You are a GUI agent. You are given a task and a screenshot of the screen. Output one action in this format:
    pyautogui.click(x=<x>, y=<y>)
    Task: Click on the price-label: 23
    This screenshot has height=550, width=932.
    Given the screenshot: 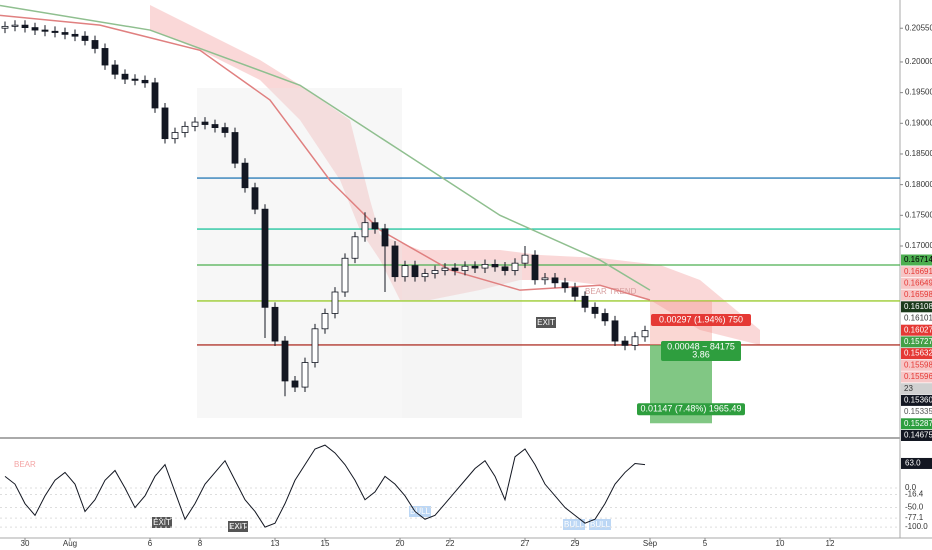 What is the action you would take?
    pyautogui.click(x=908, y=388)
    